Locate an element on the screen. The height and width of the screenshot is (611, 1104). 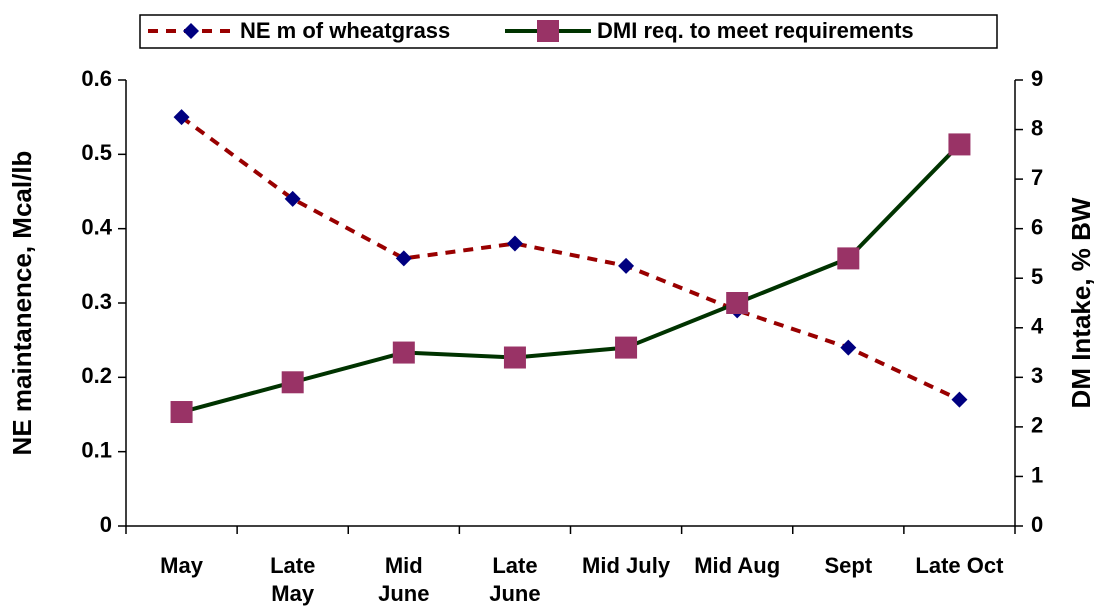
x-tick-label: Late May is located at coordinates (293, 579).